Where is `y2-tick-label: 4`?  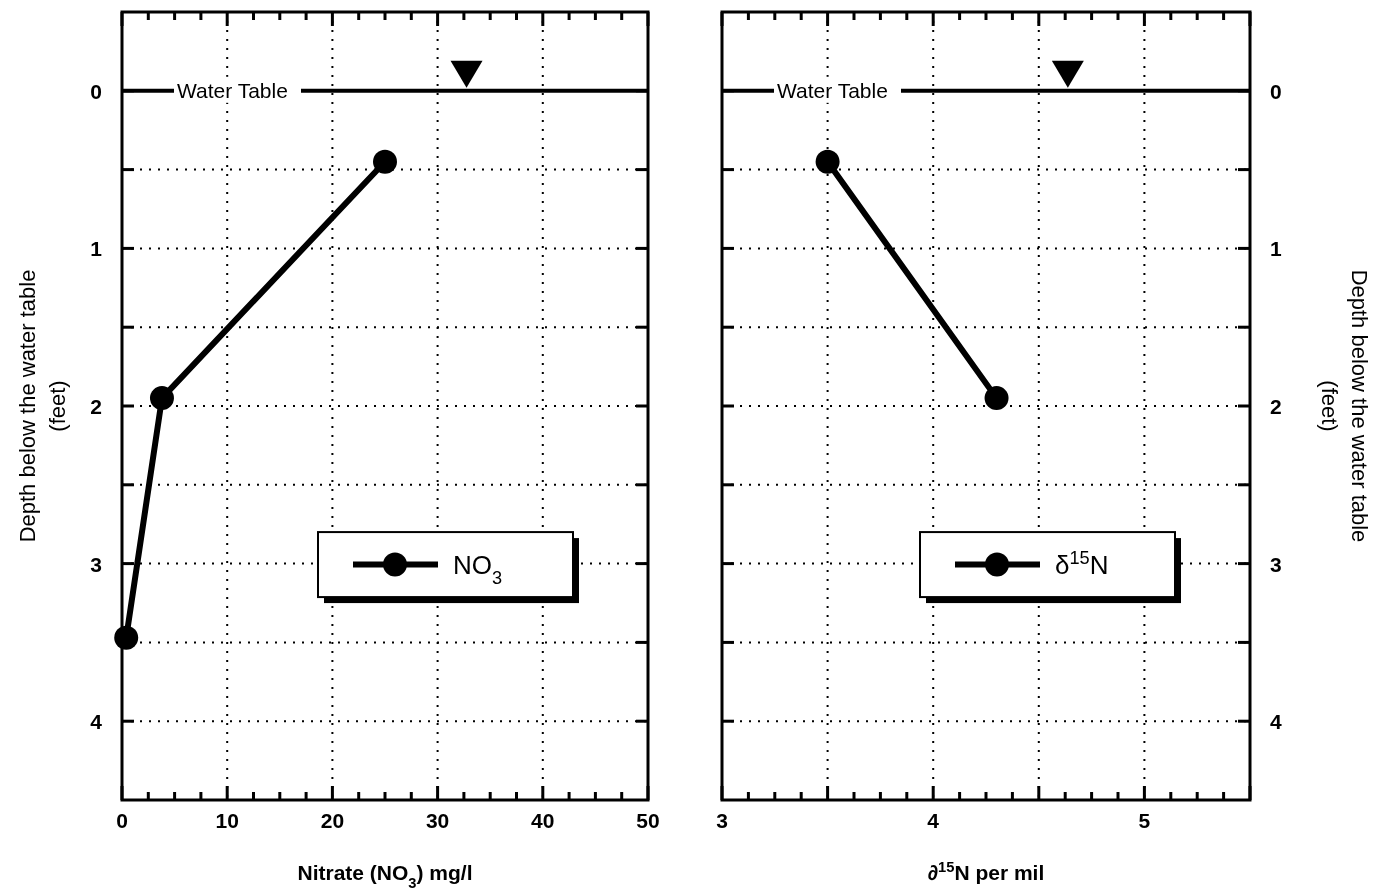 y2-tick-label: 4 is located at coordinates (1276, 722).